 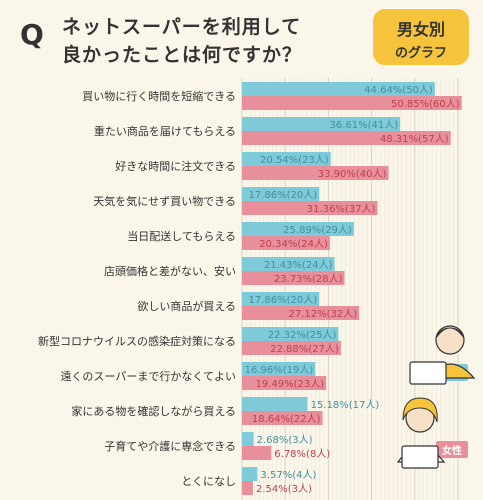 I want to click on category-label: 新型コロナウイルスの感染症対策になる, so click(x=137, y=341).